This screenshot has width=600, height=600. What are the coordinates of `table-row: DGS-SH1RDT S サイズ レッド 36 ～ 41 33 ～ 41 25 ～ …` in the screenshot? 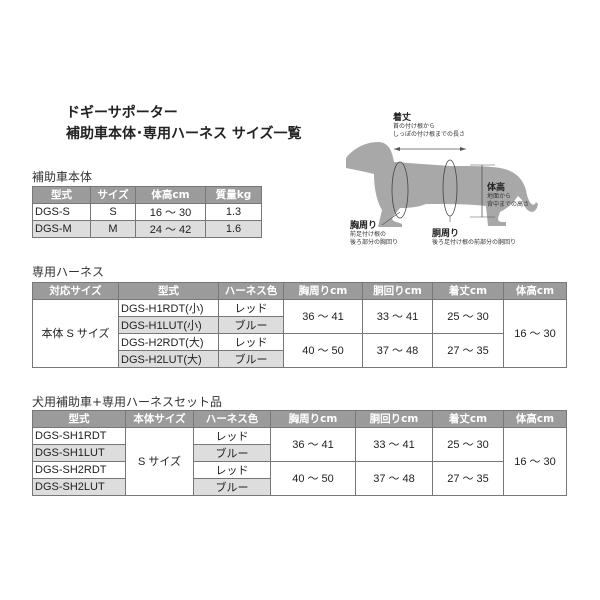 It's located at (299, 461).